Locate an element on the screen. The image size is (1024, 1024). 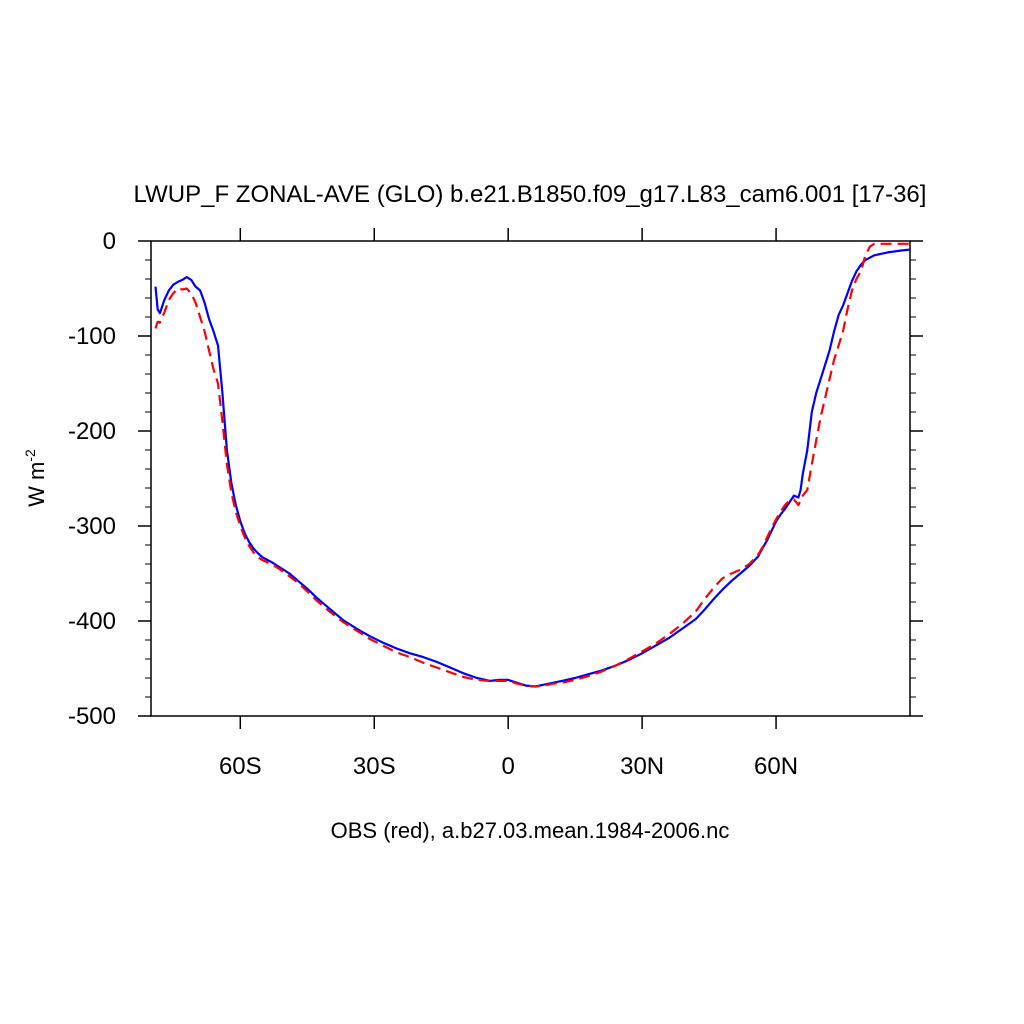
x-tick-label: 60N is located at coordinates (776, 766).